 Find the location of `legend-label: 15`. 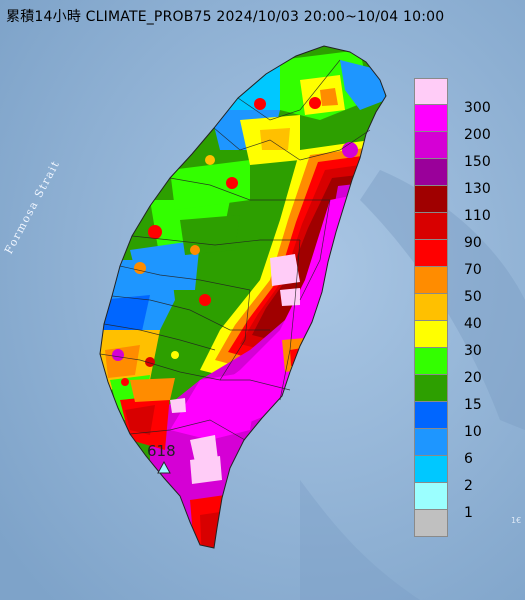

legend-label: 15 is located at coordinates (473, 405).